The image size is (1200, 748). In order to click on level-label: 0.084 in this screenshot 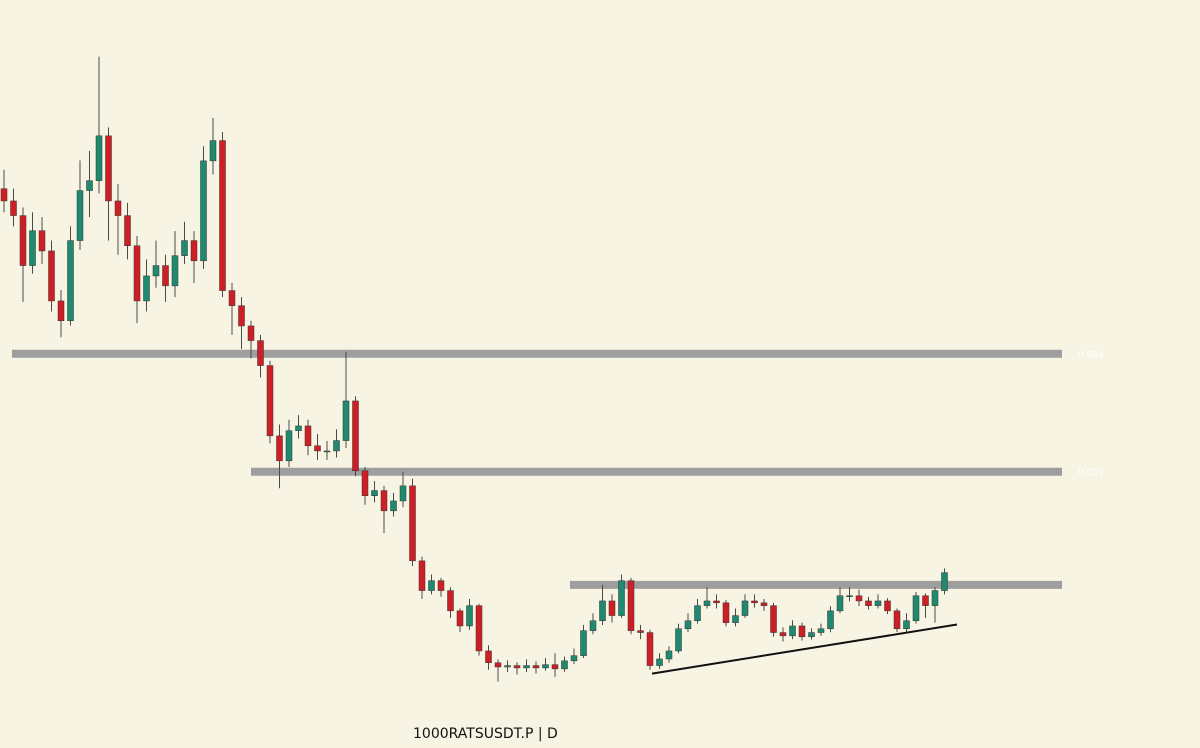, I will do `click(1091, 355)`.